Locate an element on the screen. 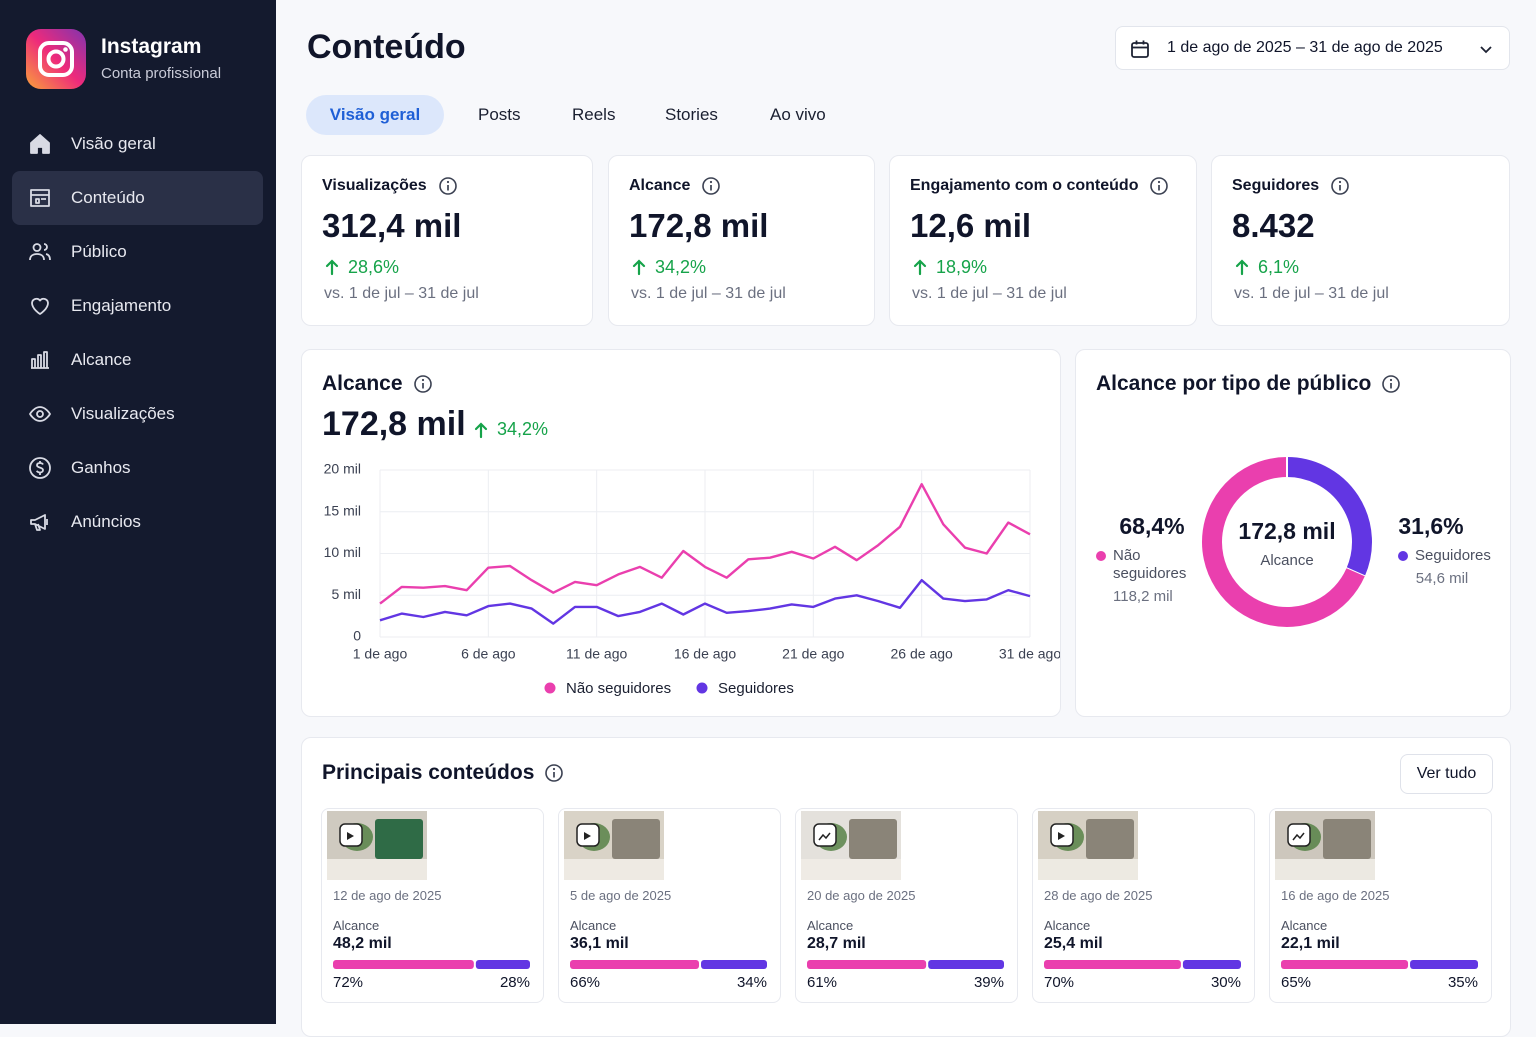 This screenshot has height=1037, width=1536. split-label: 28% is located at coordinates (514, 982).